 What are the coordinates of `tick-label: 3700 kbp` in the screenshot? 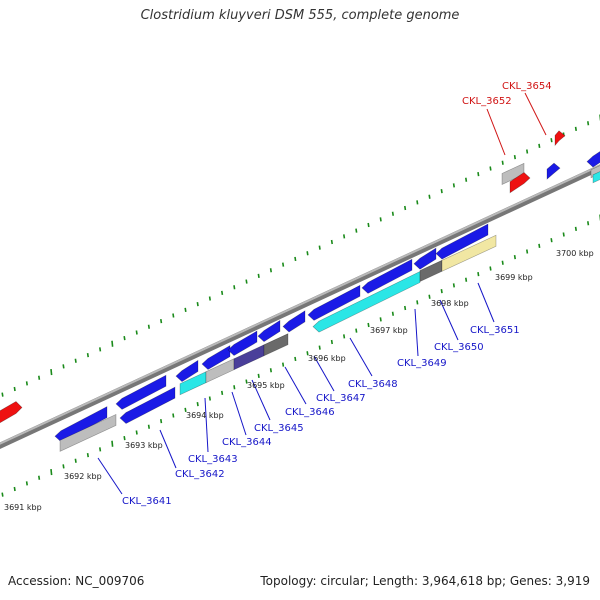 It's located at (575, 253).